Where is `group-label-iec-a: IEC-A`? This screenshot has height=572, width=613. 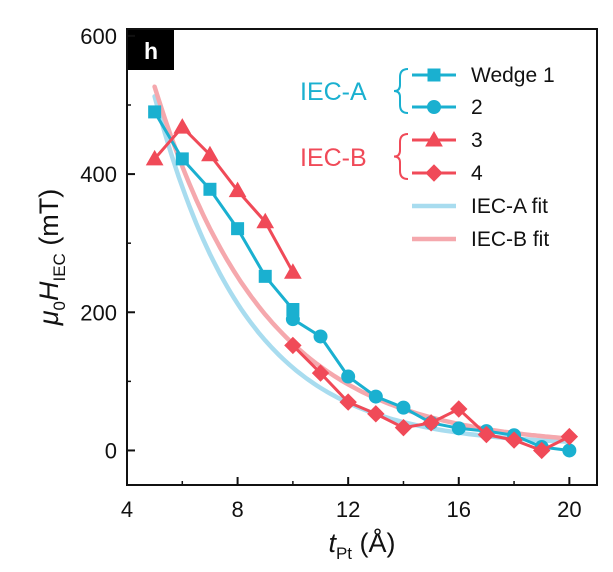
group-label-iec-a: IEC-A is located at coordinates (333, 92).